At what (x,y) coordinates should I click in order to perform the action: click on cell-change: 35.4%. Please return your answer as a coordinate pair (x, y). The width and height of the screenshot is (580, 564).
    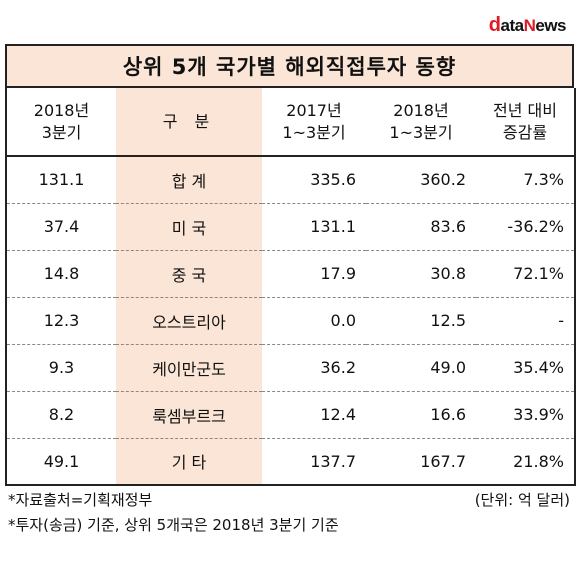
    Looking at the image, I should click on (525, 368).